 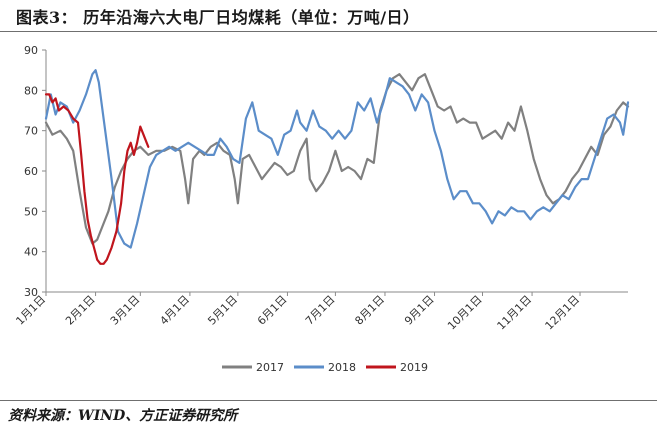 I want to click on x-tick-label: 12月1日, so click(x=563, y=313).